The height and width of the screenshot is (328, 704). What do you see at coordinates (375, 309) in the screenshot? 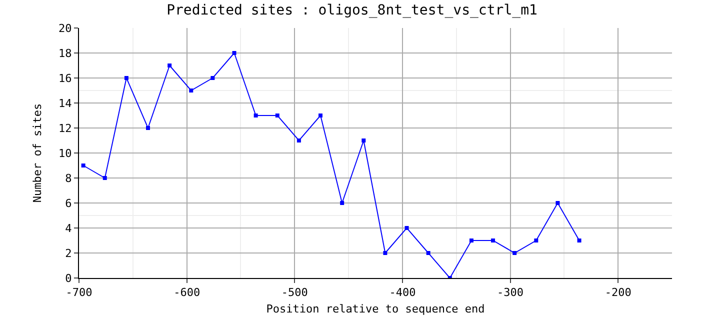
I see `x-axis-title: Position relative to sequence end` at bounding box center [375, 309].